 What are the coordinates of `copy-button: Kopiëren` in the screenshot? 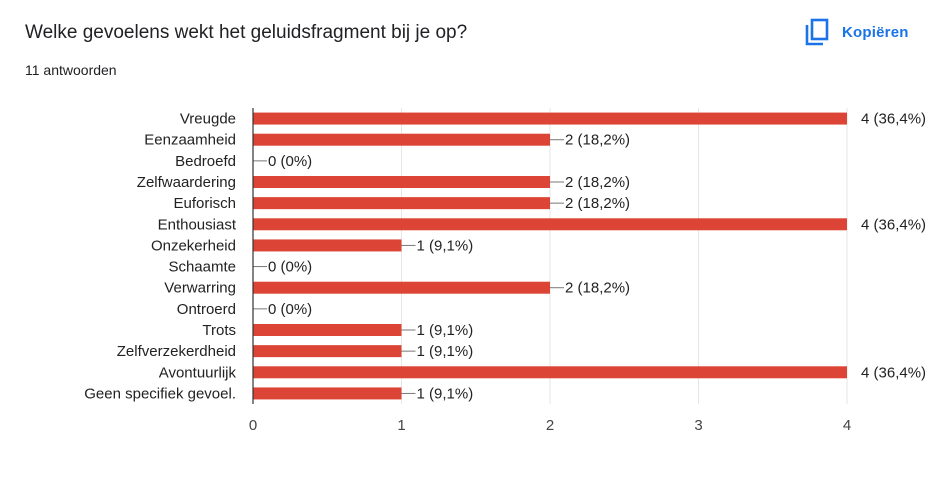 It's located at (856, 32).